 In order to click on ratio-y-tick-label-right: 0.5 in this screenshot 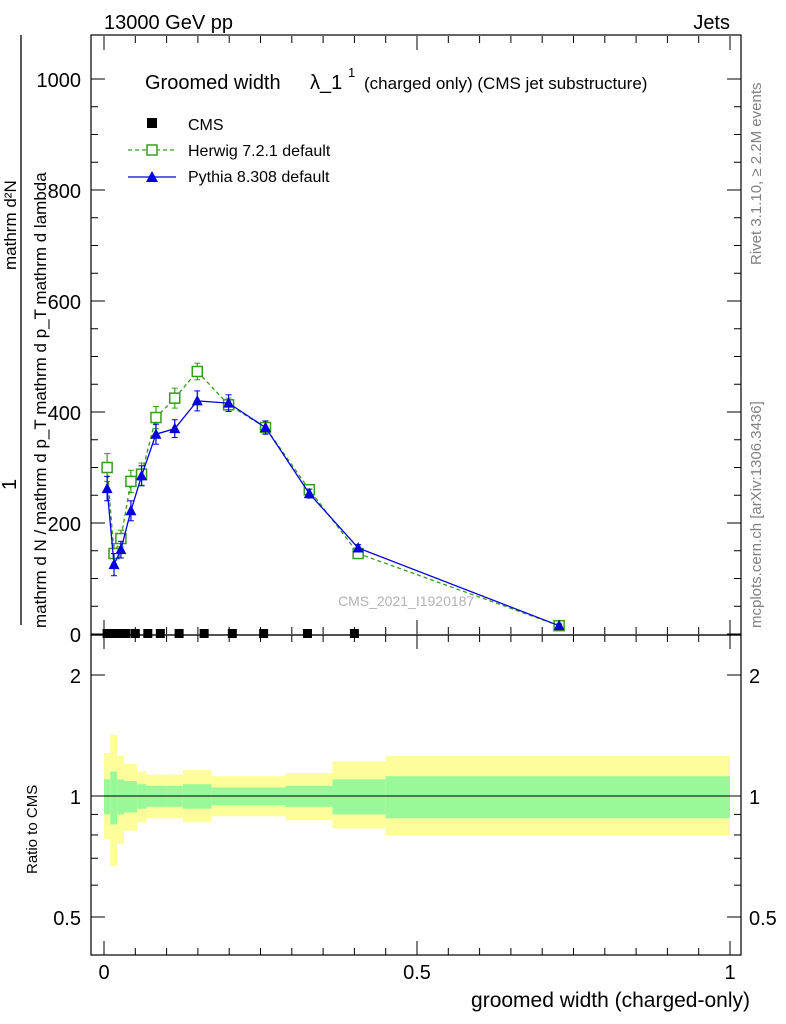, I will do `click(763, 919)`.